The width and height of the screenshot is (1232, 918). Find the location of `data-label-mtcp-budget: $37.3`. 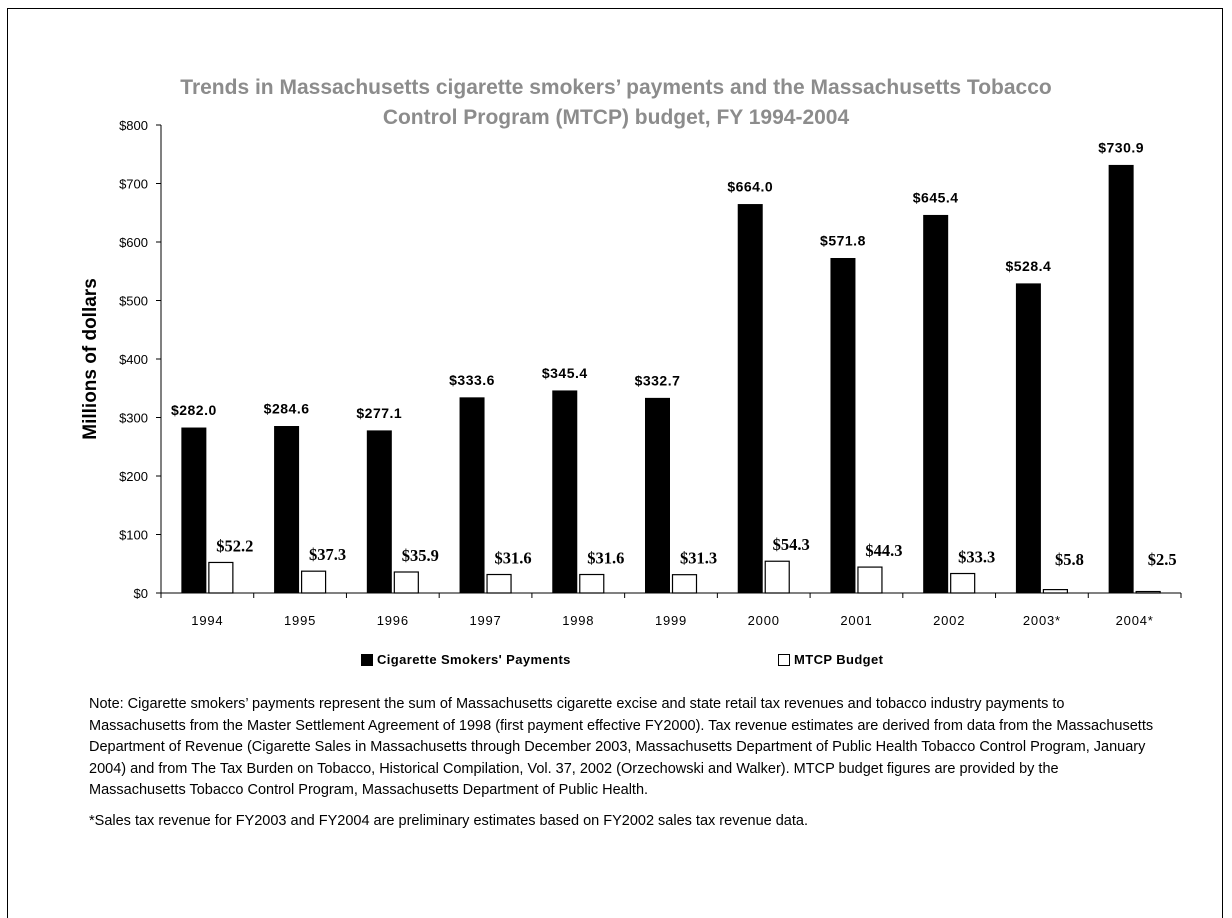

data-label-mtcp-budget: $37.3 is located at coordinates (327, 554).